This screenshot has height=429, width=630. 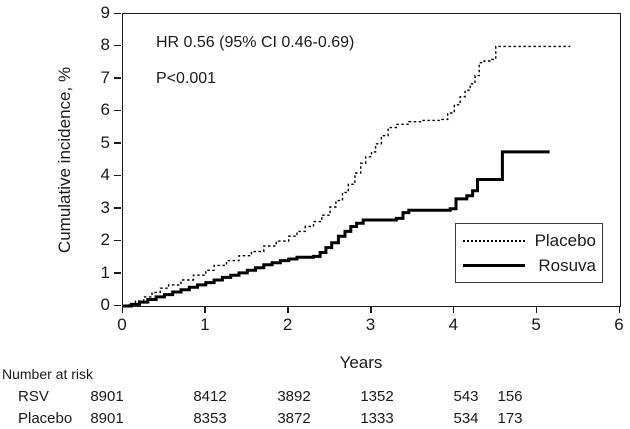 I want to click on placebo-dotted-line-sample, so click(x=494, y=240).